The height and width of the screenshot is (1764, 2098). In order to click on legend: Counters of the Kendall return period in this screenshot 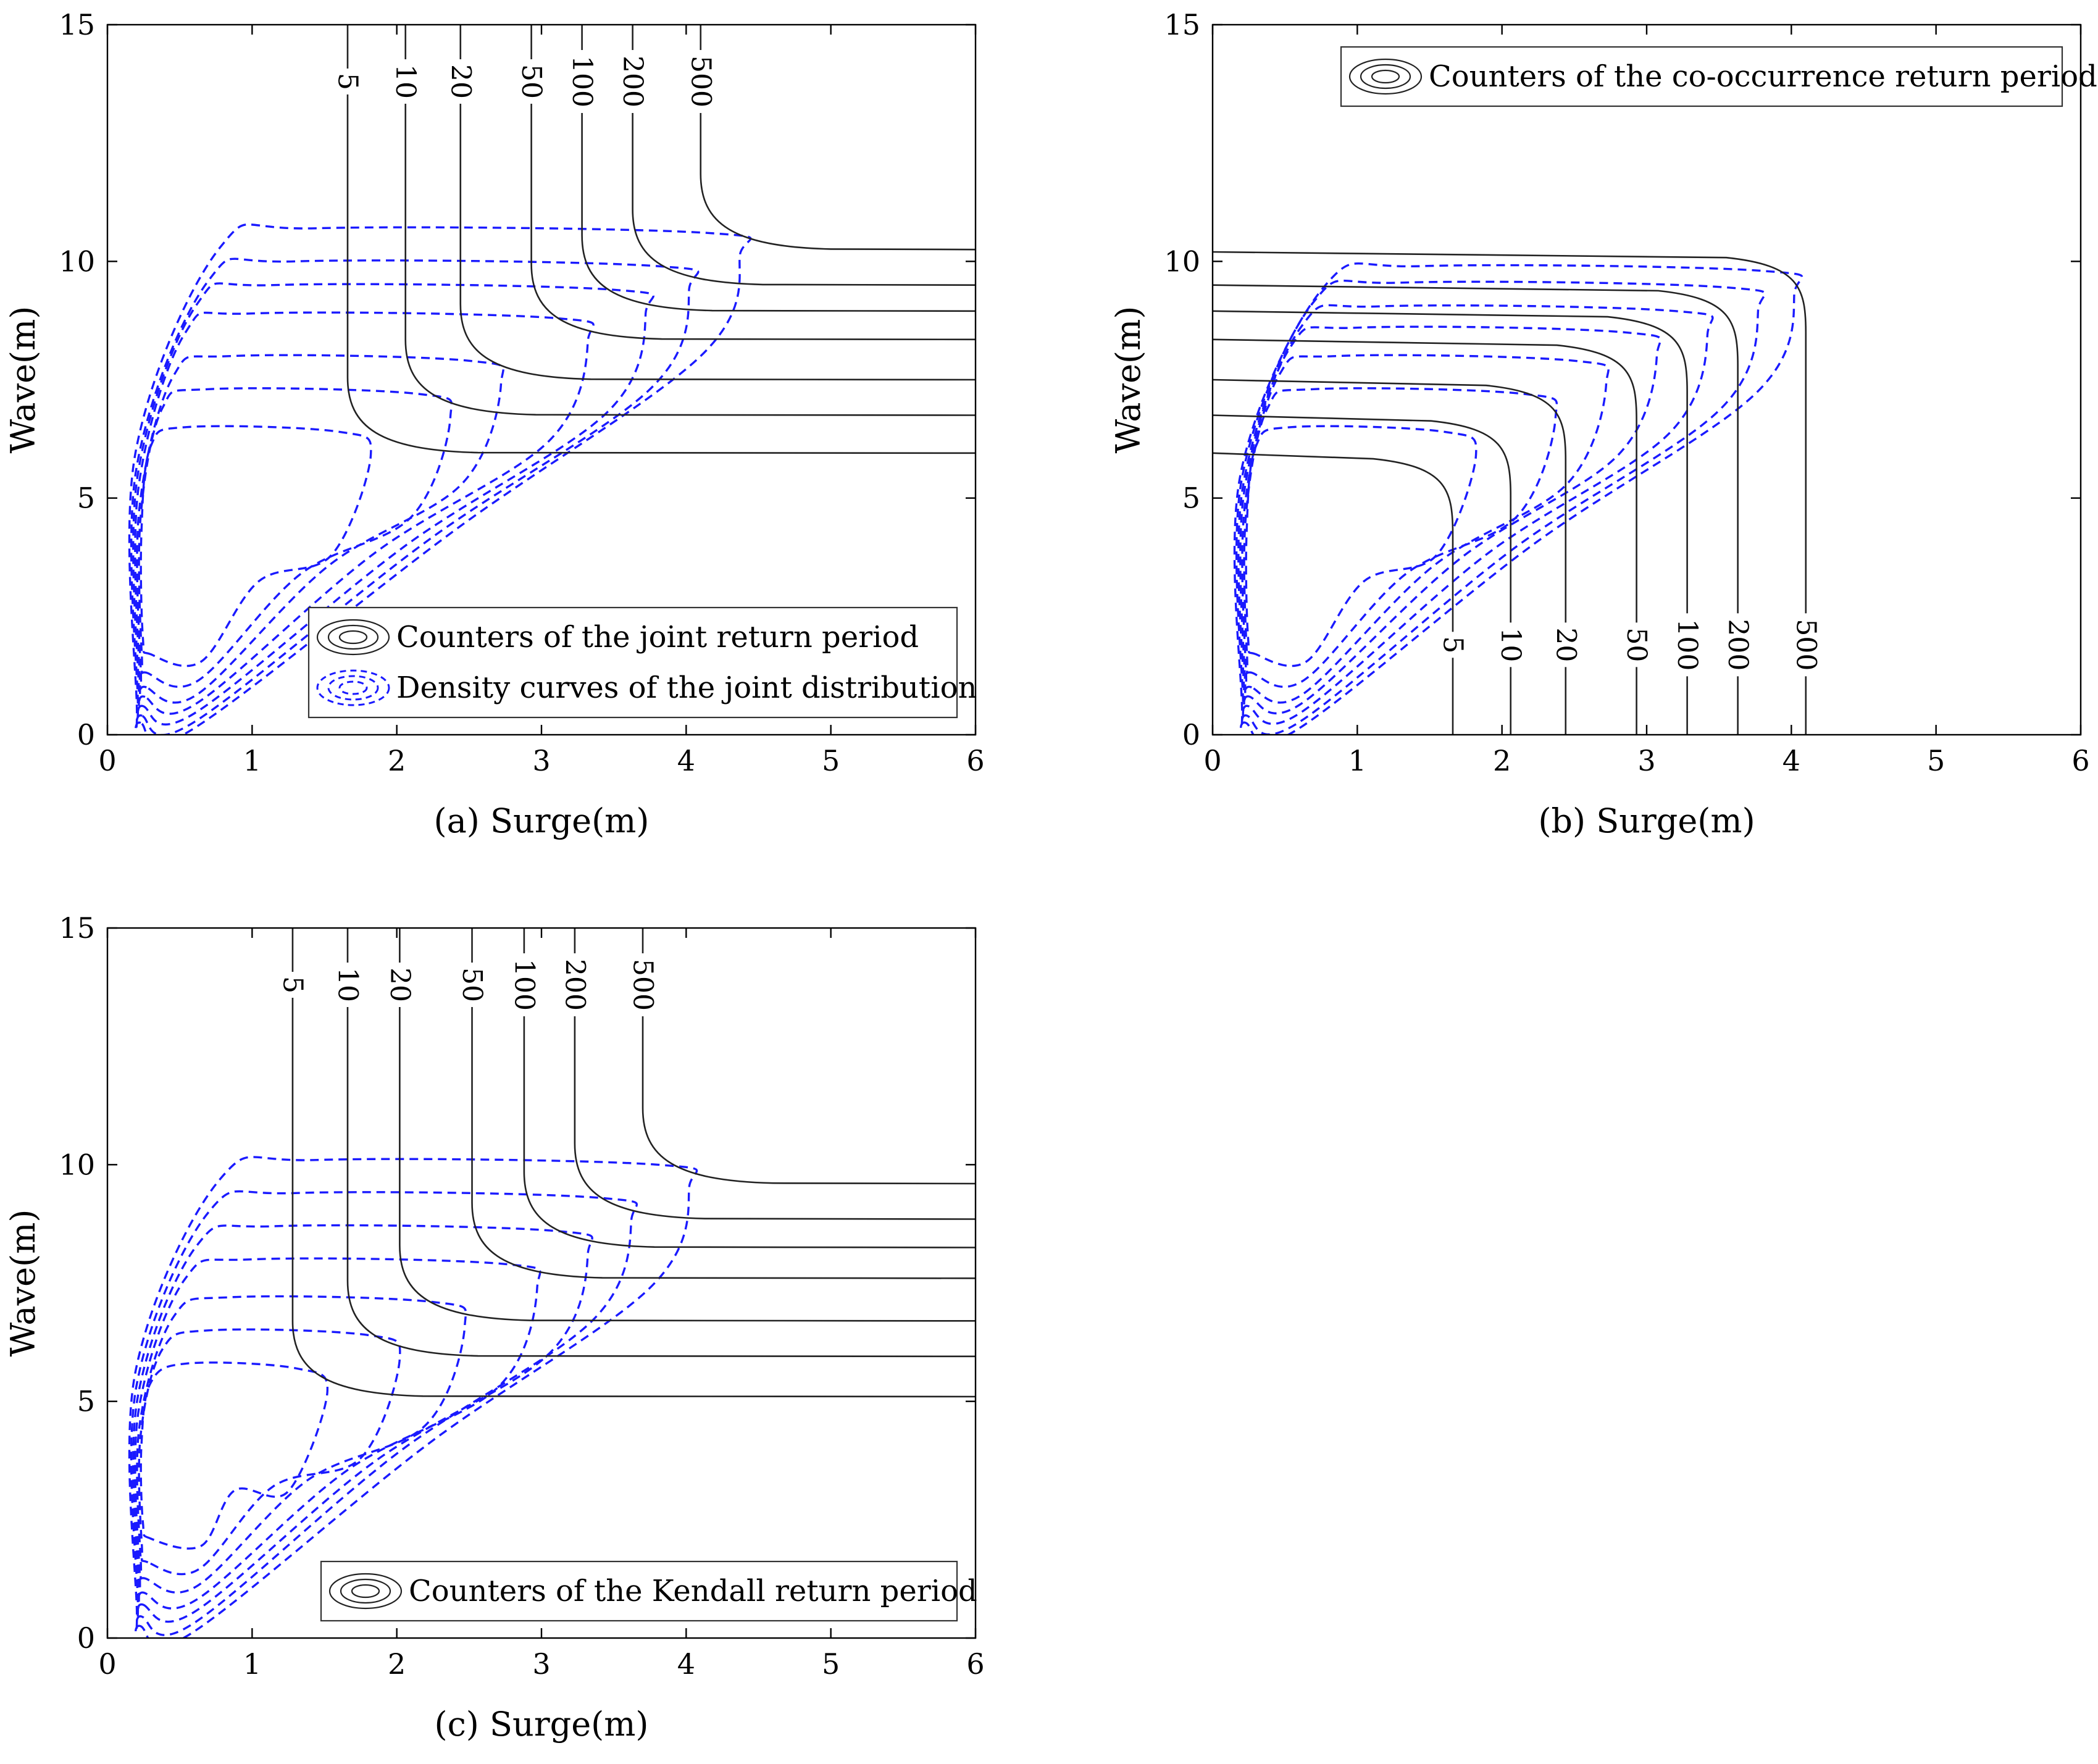, I will do `click(648, 1591)`.